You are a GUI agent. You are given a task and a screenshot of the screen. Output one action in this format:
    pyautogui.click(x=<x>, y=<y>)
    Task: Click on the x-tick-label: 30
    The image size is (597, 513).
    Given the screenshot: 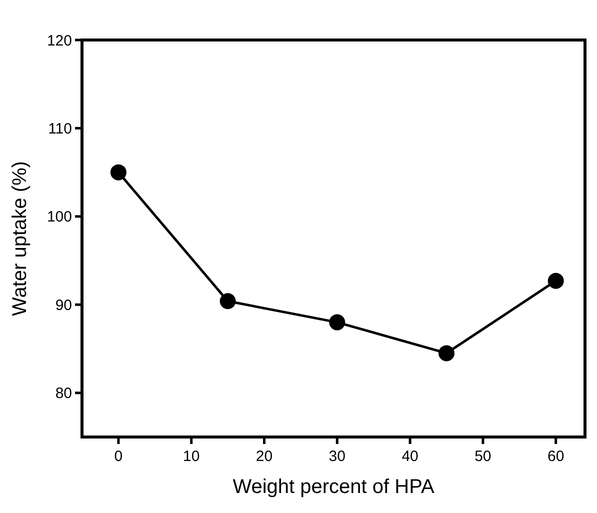 What is the action you would take?
    pyautogui.click(x=337, y=456)
    